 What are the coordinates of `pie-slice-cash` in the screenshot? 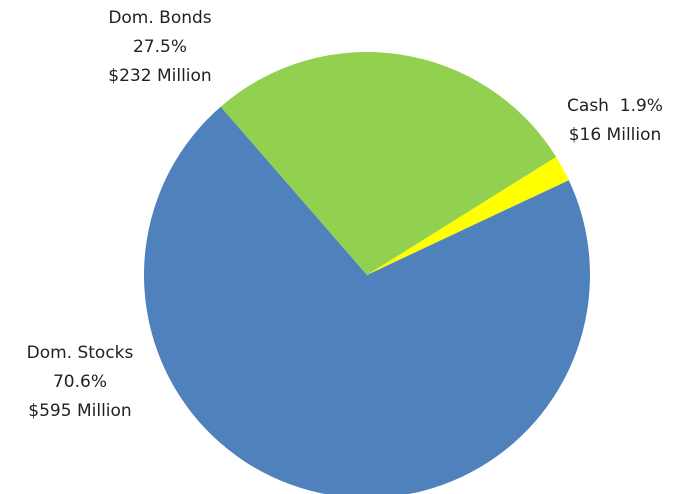 It's located at (468, 215).